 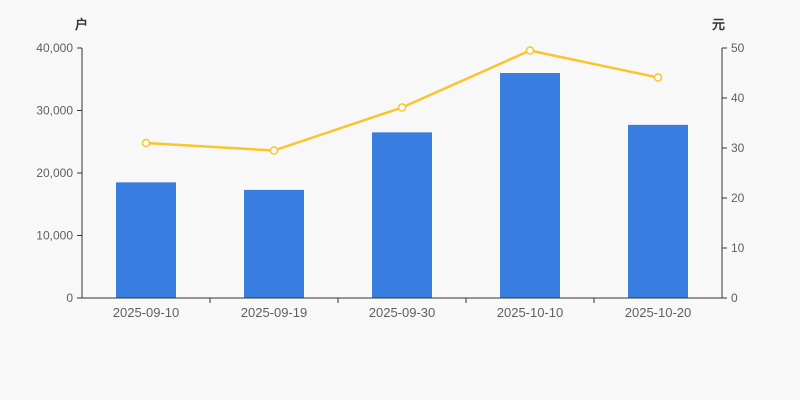 What do you see at coordinates (658, 312) in the screenshot?
I see `x-axis-label-2025-10-20: 2025-10-20` at bounding box center [658, 312].